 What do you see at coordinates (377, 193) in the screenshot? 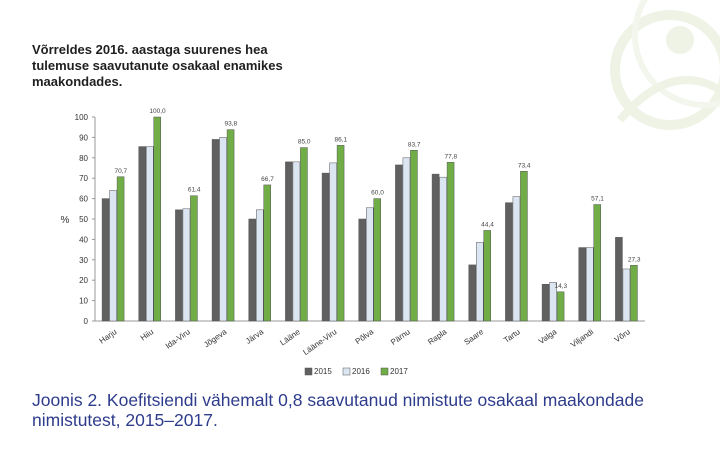
I see `data-label: 60,0` at bounding box center [377, 193].